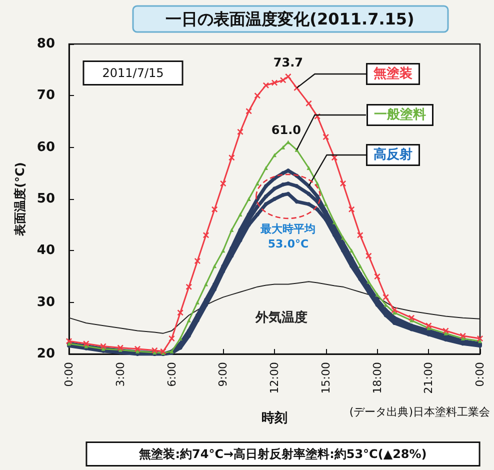 The width and height of the screenshot is (494, 470). I want to click on annotation: 73.7, so click(288, 63).